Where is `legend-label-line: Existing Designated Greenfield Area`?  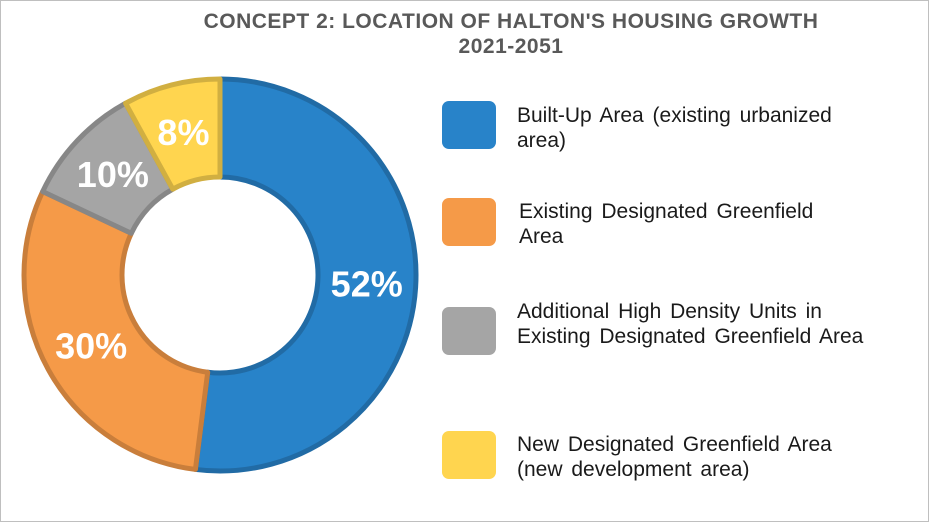
legend-label-line: Existing Designated Greenfield Area is located at coordinates (690, 336).